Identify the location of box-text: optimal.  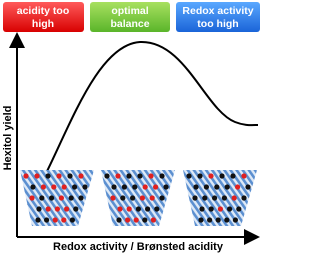
(129, 11).